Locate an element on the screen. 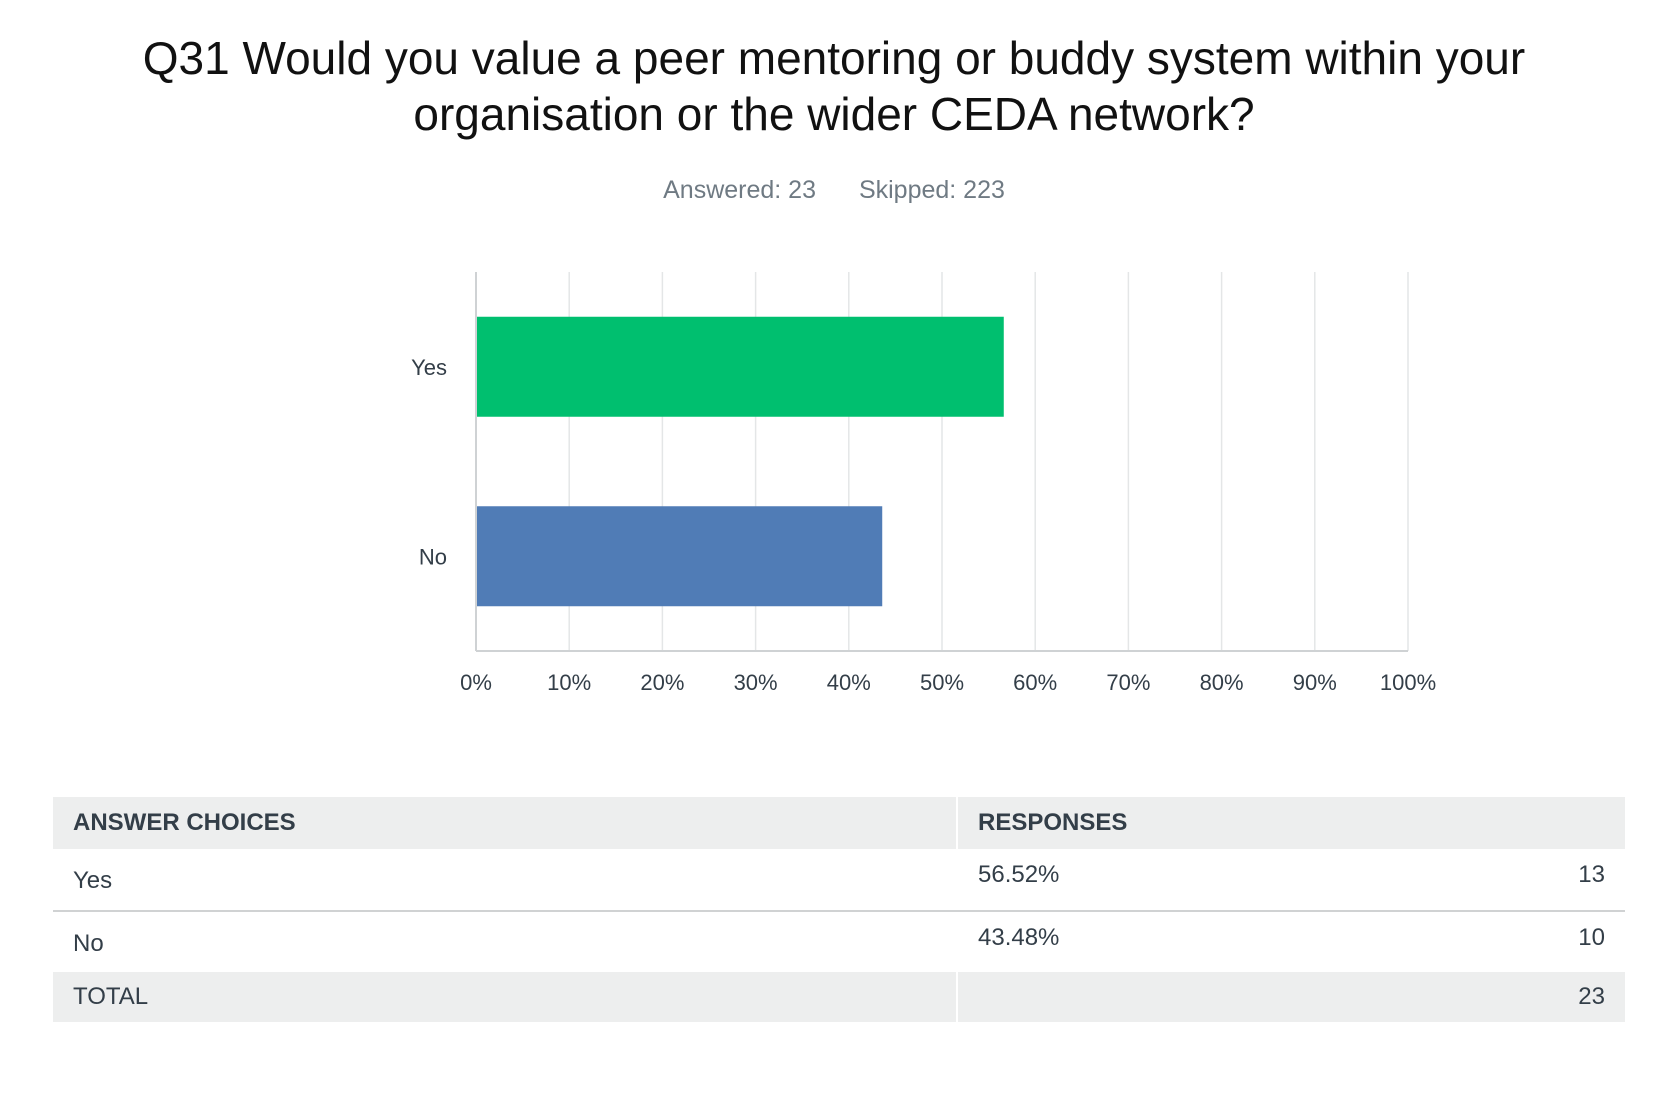  row-choice-yes: Yes is located at coordinates (93, 880).